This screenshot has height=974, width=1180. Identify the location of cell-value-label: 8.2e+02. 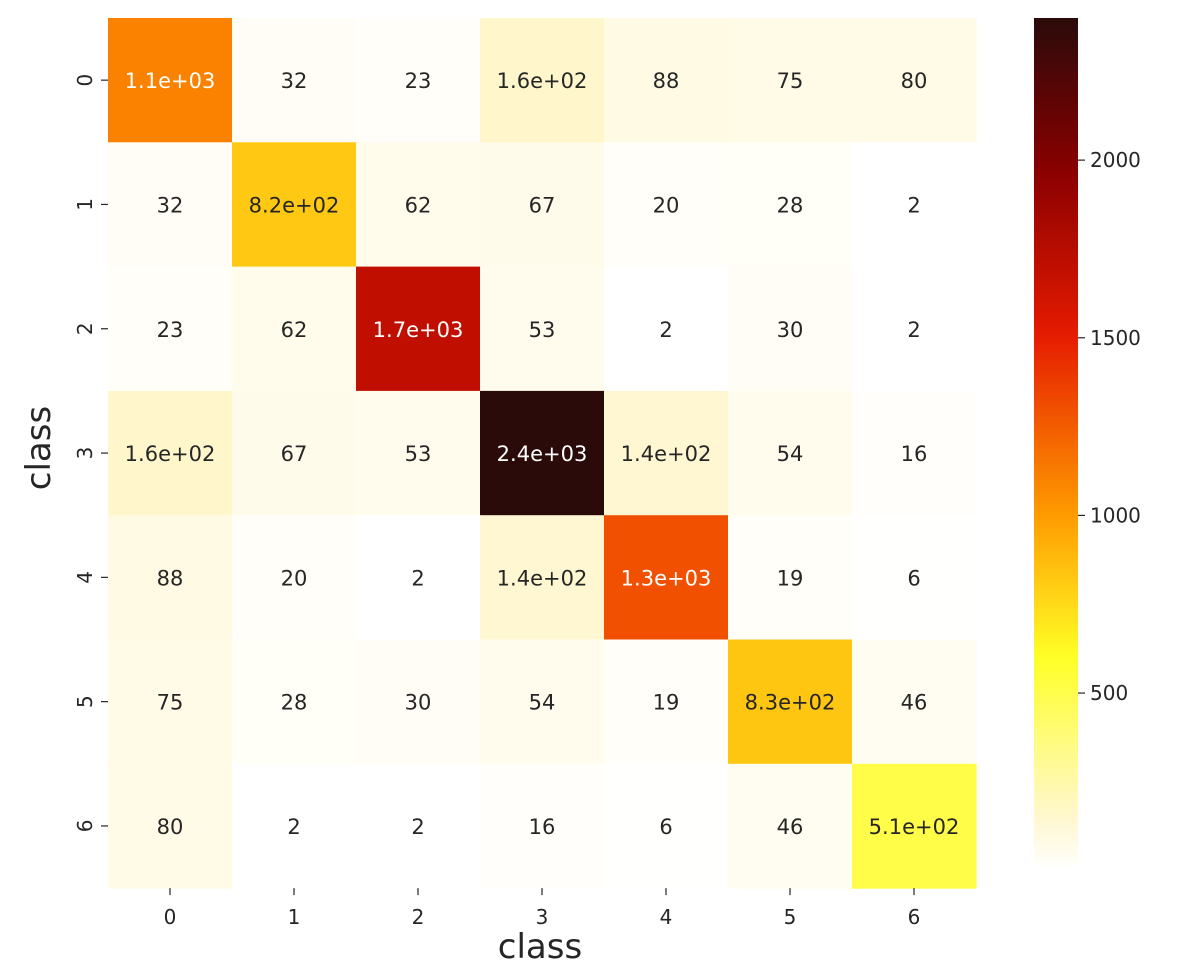
(294, 205).